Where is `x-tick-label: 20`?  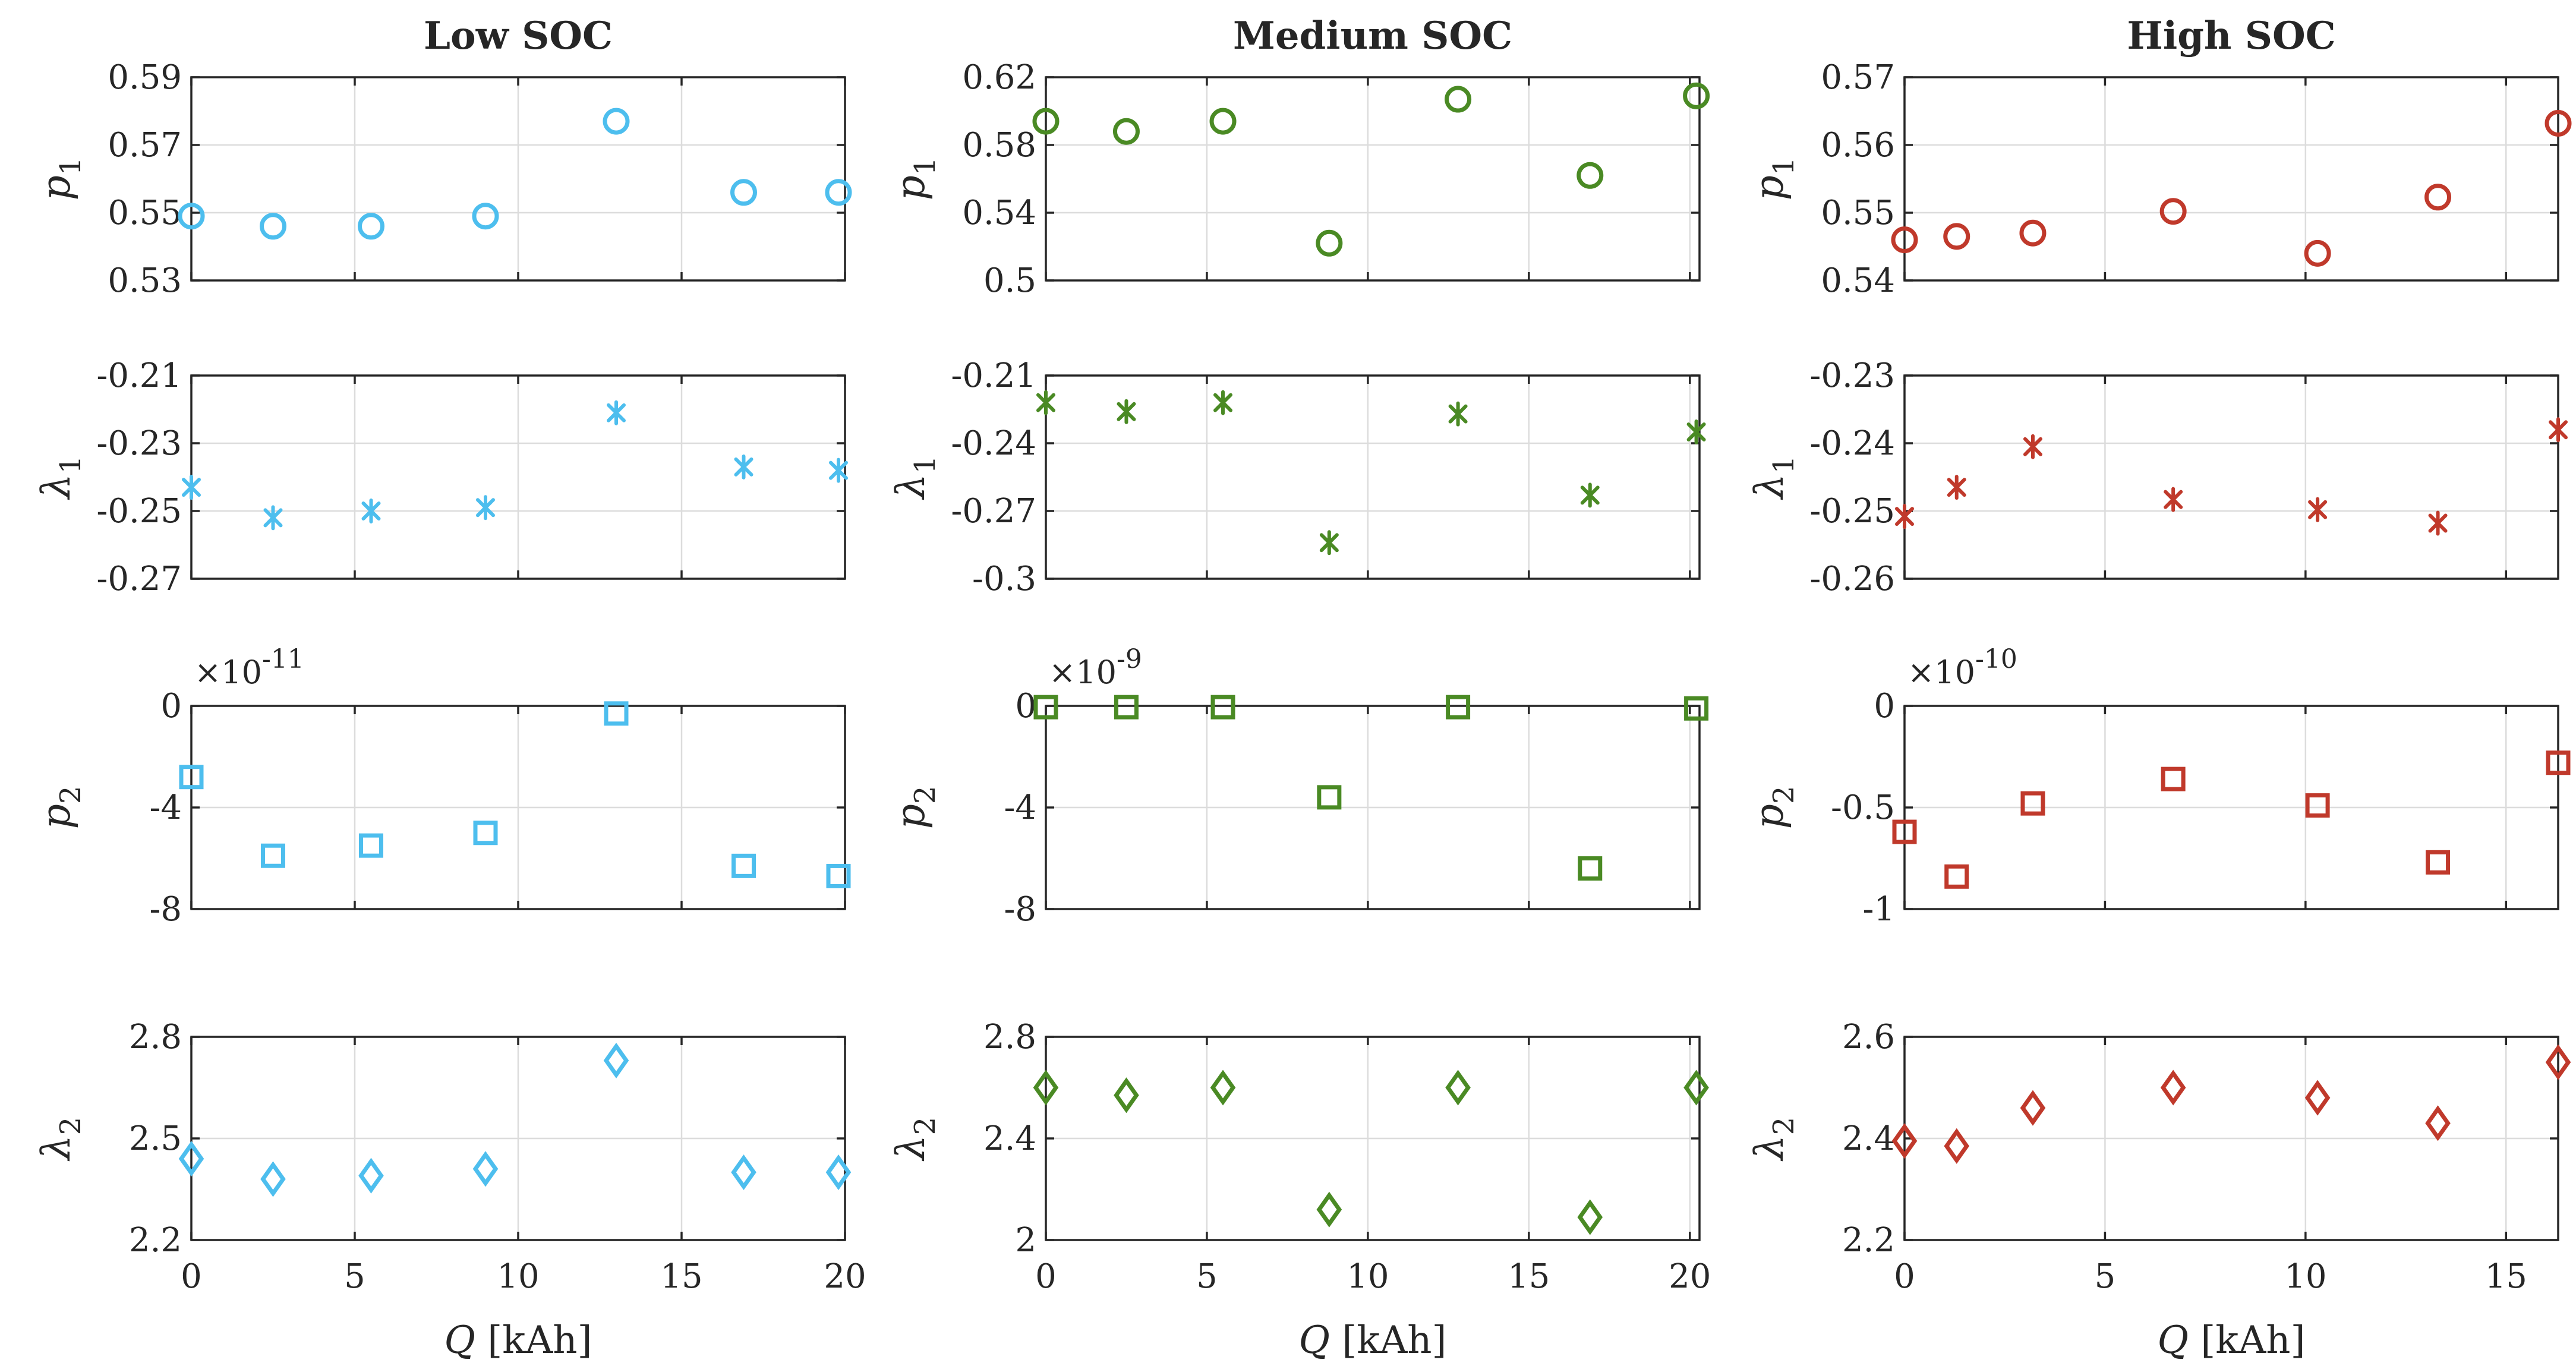 x-tick-label: 20 is located at coordinates (1690, 1276).